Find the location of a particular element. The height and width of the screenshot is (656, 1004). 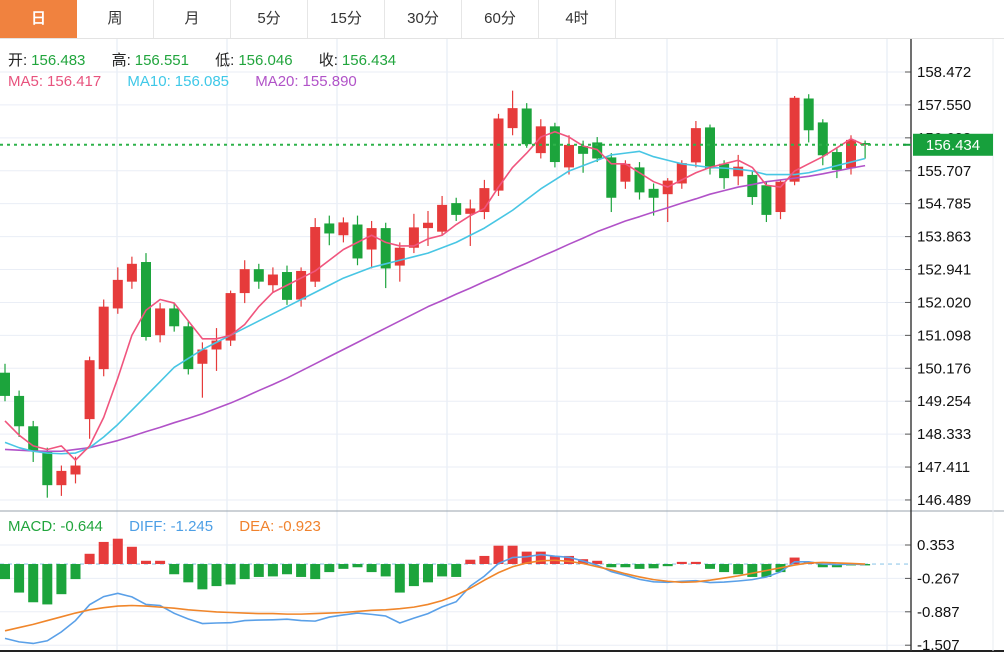

dea-line is located at coordinates (435, 595).